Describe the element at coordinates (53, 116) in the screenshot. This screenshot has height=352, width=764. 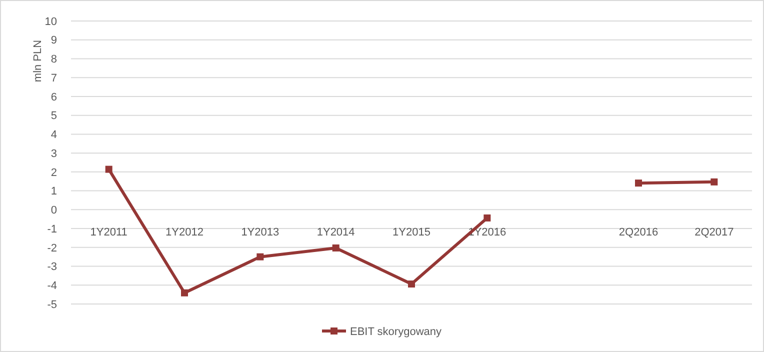
I see `y-tick-label: 5` at that location.